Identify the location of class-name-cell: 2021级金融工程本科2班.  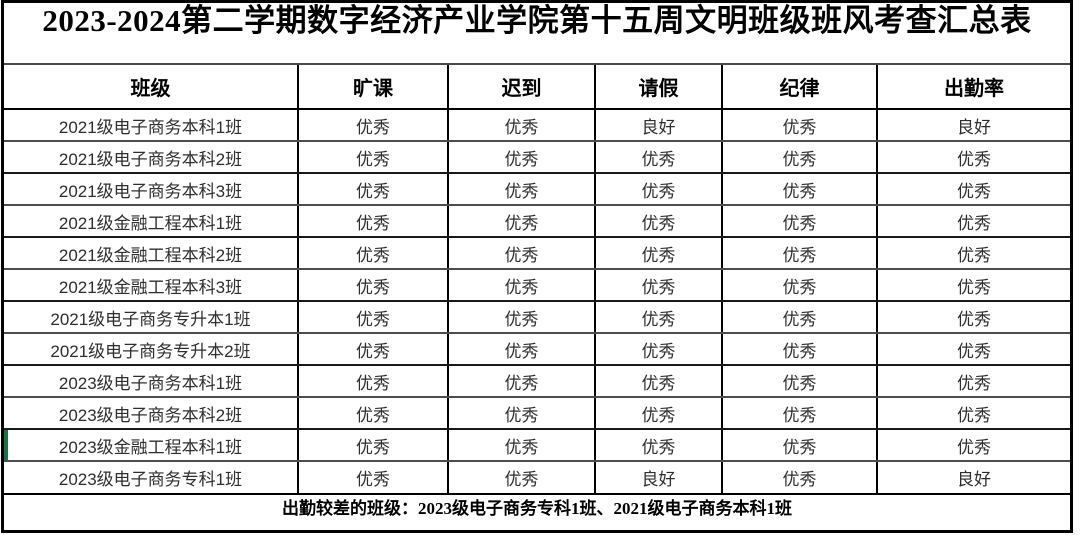
(151, 253).